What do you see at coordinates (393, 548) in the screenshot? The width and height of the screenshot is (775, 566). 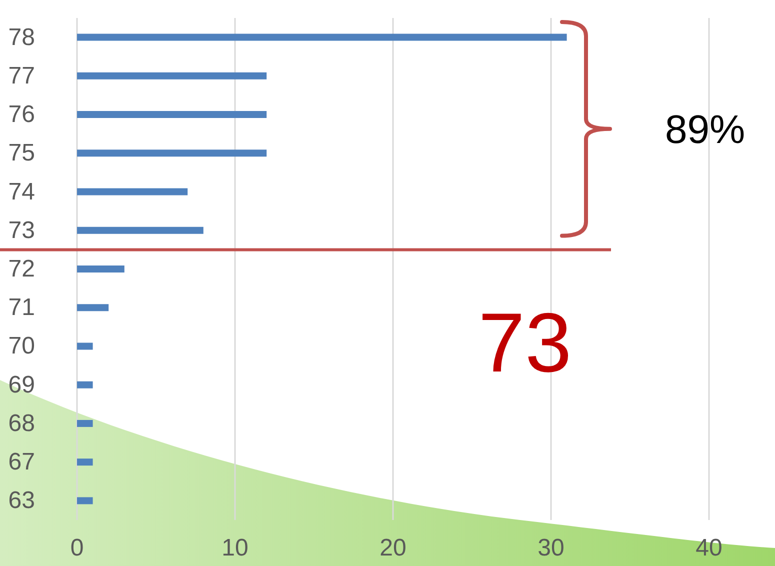 I see `x-tick-label: 20` at bounding box center [393, 548].